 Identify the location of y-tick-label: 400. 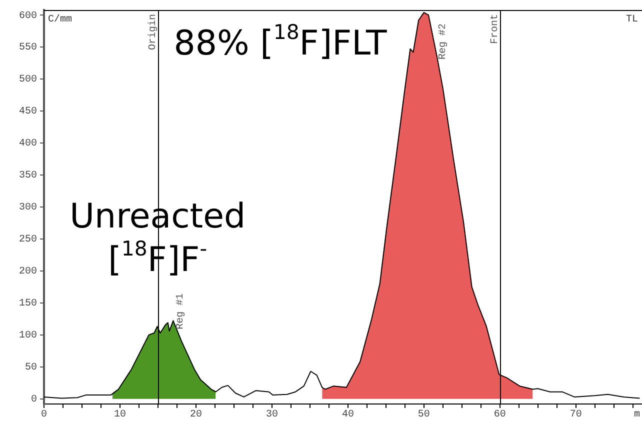
(27, 144).